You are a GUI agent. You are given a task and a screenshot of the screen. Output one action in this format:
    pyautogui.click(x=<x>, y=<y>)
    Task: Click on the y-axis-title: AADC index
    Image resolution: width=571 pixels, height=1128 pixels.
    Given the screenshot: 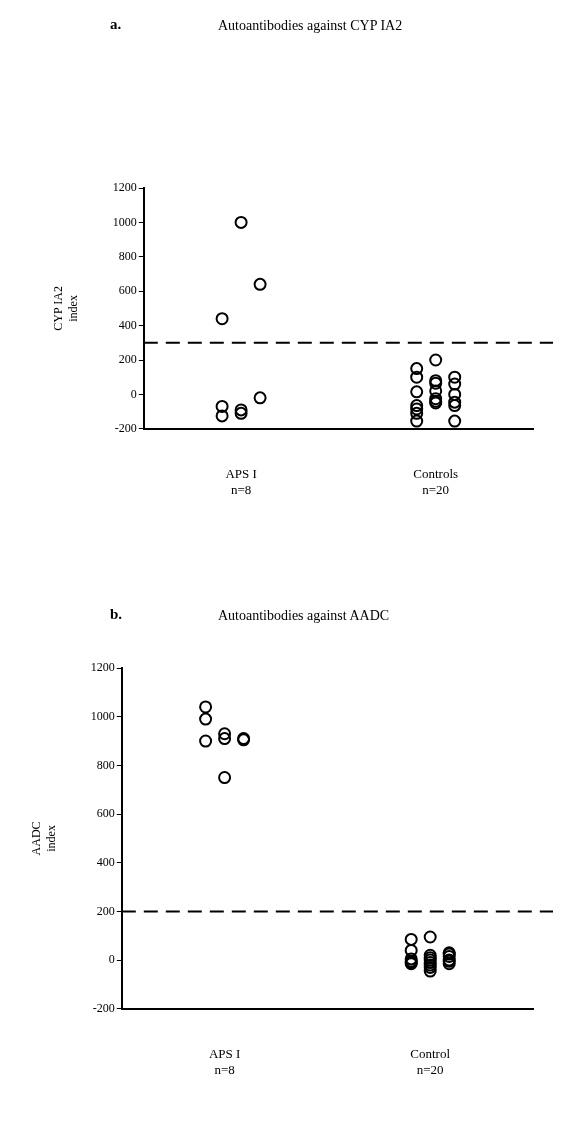 What is the action you would take?
    pyautogui.click(x=43, y=838)
    